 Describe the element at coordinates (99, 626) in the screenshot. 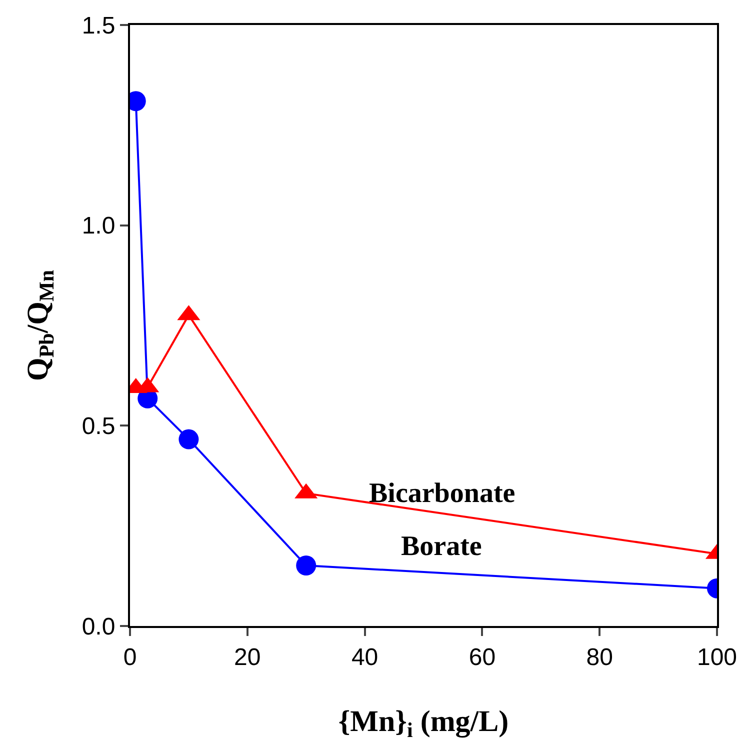

I see `y-tick-label: 0.0` at that location.